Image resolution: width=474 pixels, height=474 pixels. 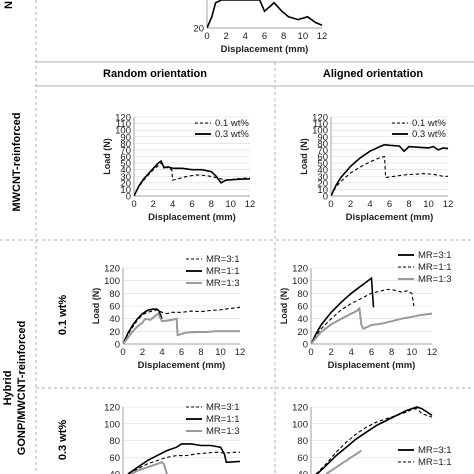 I want to click on legend-label: 0.1 wt%, so click(x=232, y=123).